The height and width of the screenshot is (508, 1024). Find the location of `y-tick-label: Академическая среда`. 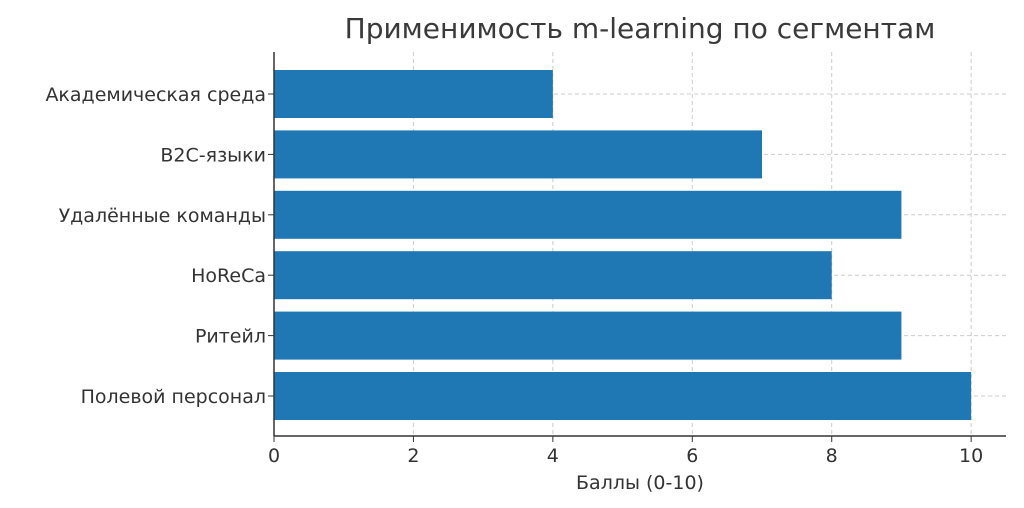

y-tick-label: Академическая среда is located at coordinates (155, 95).